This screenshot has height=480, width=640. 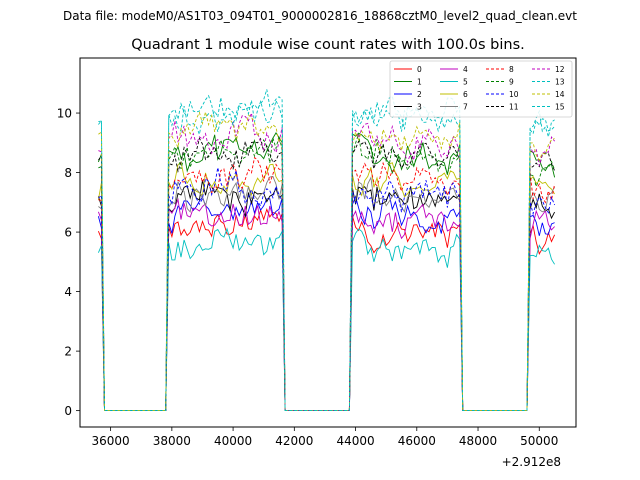 I want to click on legend-label-0: 0, so click(x=419, y=69).